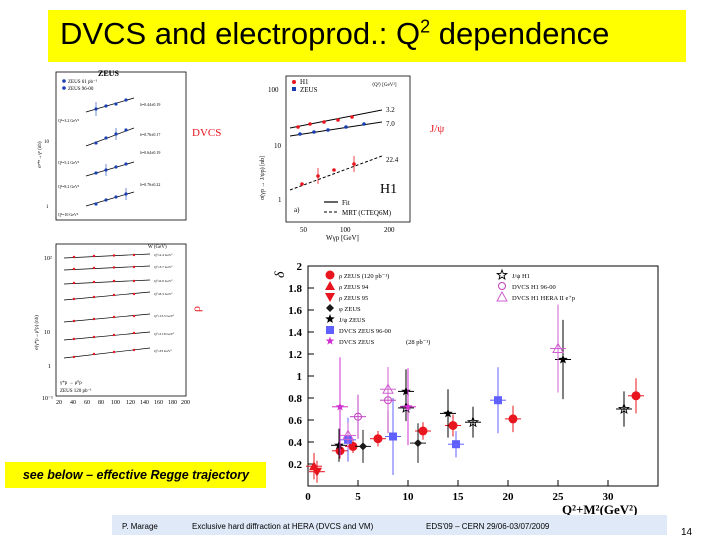 The image size is (720, 540). Describe the element at coordinates (390, 110) in the screenshot. I see `h1-q2-1: 3.2` at that location.